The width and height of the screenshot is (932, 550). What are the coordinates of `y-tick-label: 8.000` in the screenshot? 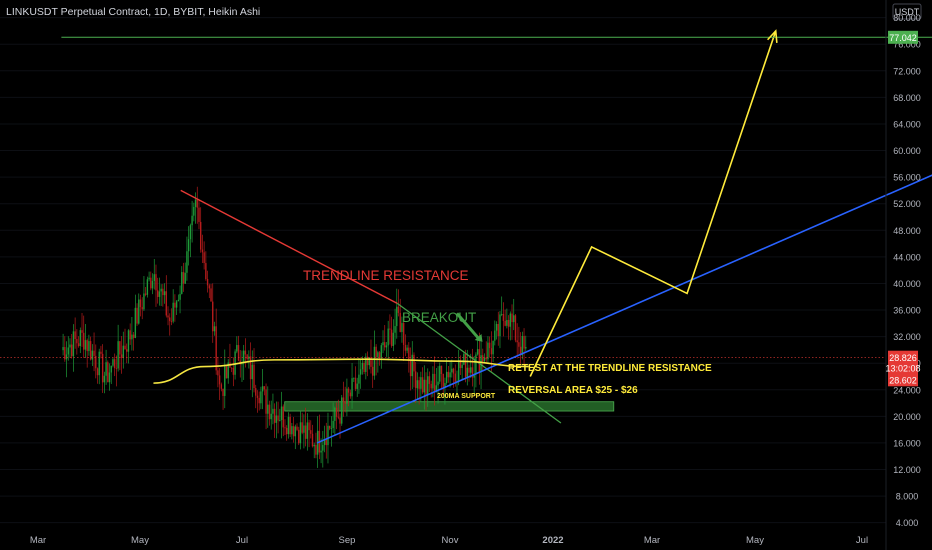 It's located at (907, 497).